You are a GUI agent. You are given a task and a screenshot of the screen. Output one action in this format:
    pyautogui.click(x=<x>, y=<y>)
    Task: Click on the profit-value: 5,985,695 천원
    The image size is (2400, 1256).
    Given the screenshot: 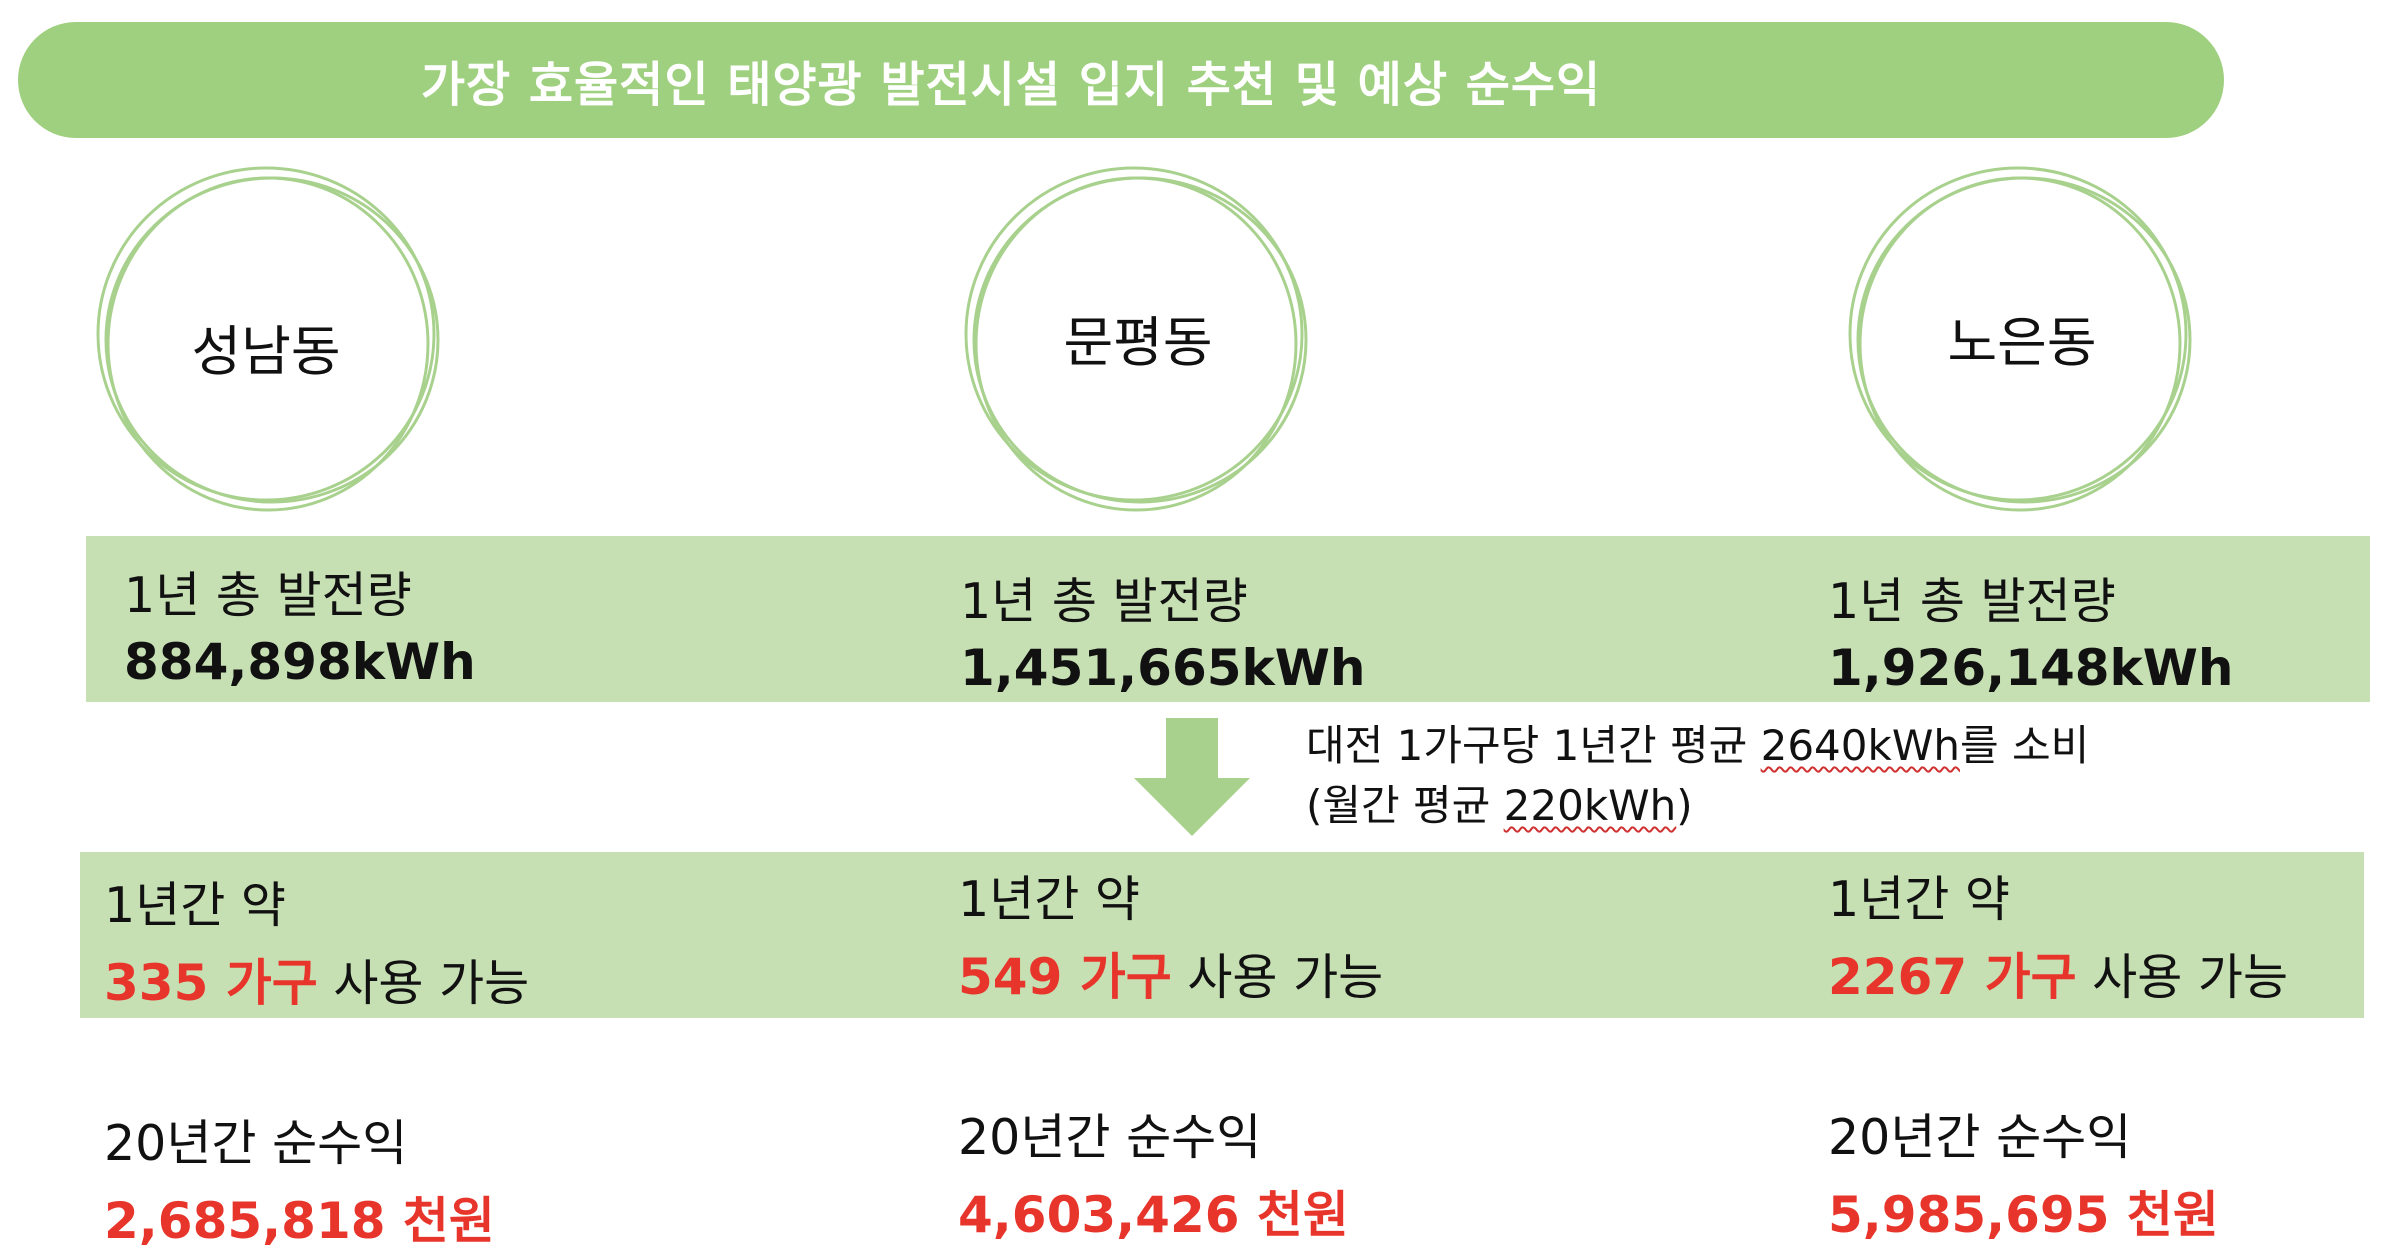 What is the action you would take?
    pyautogui.click(x=2023, y=1215)
    